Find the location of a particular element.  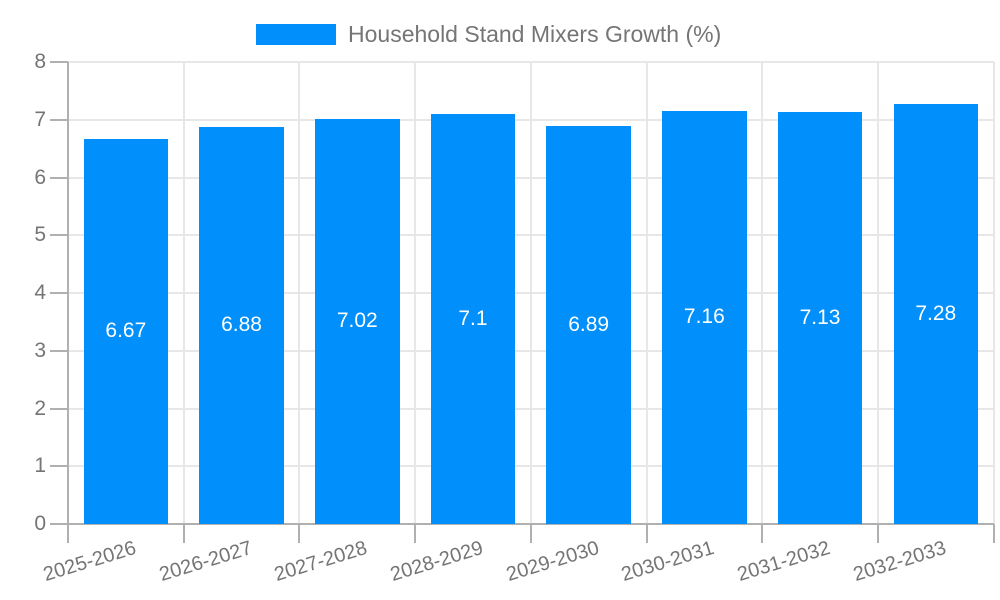

y-axis-tick-label: 0 is located at coordinates (40, 523).